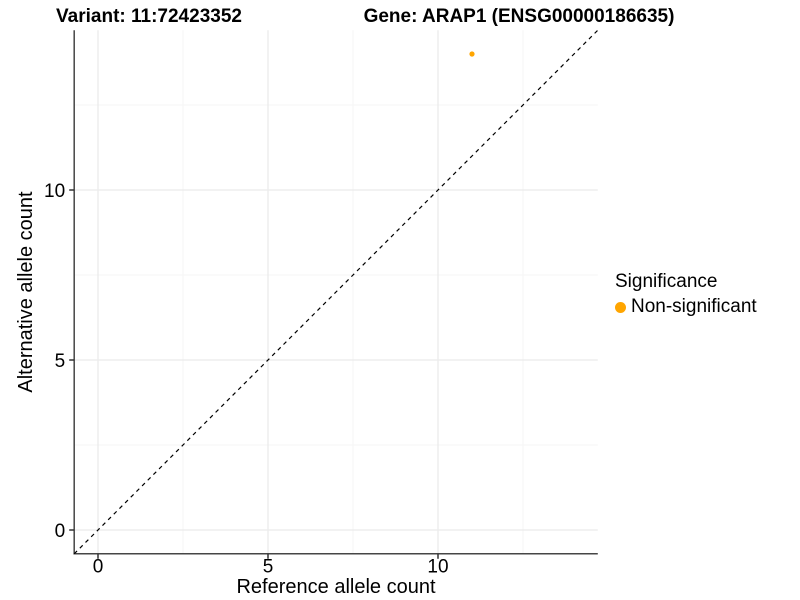  What do you see at coordinates (694, 306) in the screenshot?
I see `legend-item-label: Non-significant` at bounding box center [694, 306].